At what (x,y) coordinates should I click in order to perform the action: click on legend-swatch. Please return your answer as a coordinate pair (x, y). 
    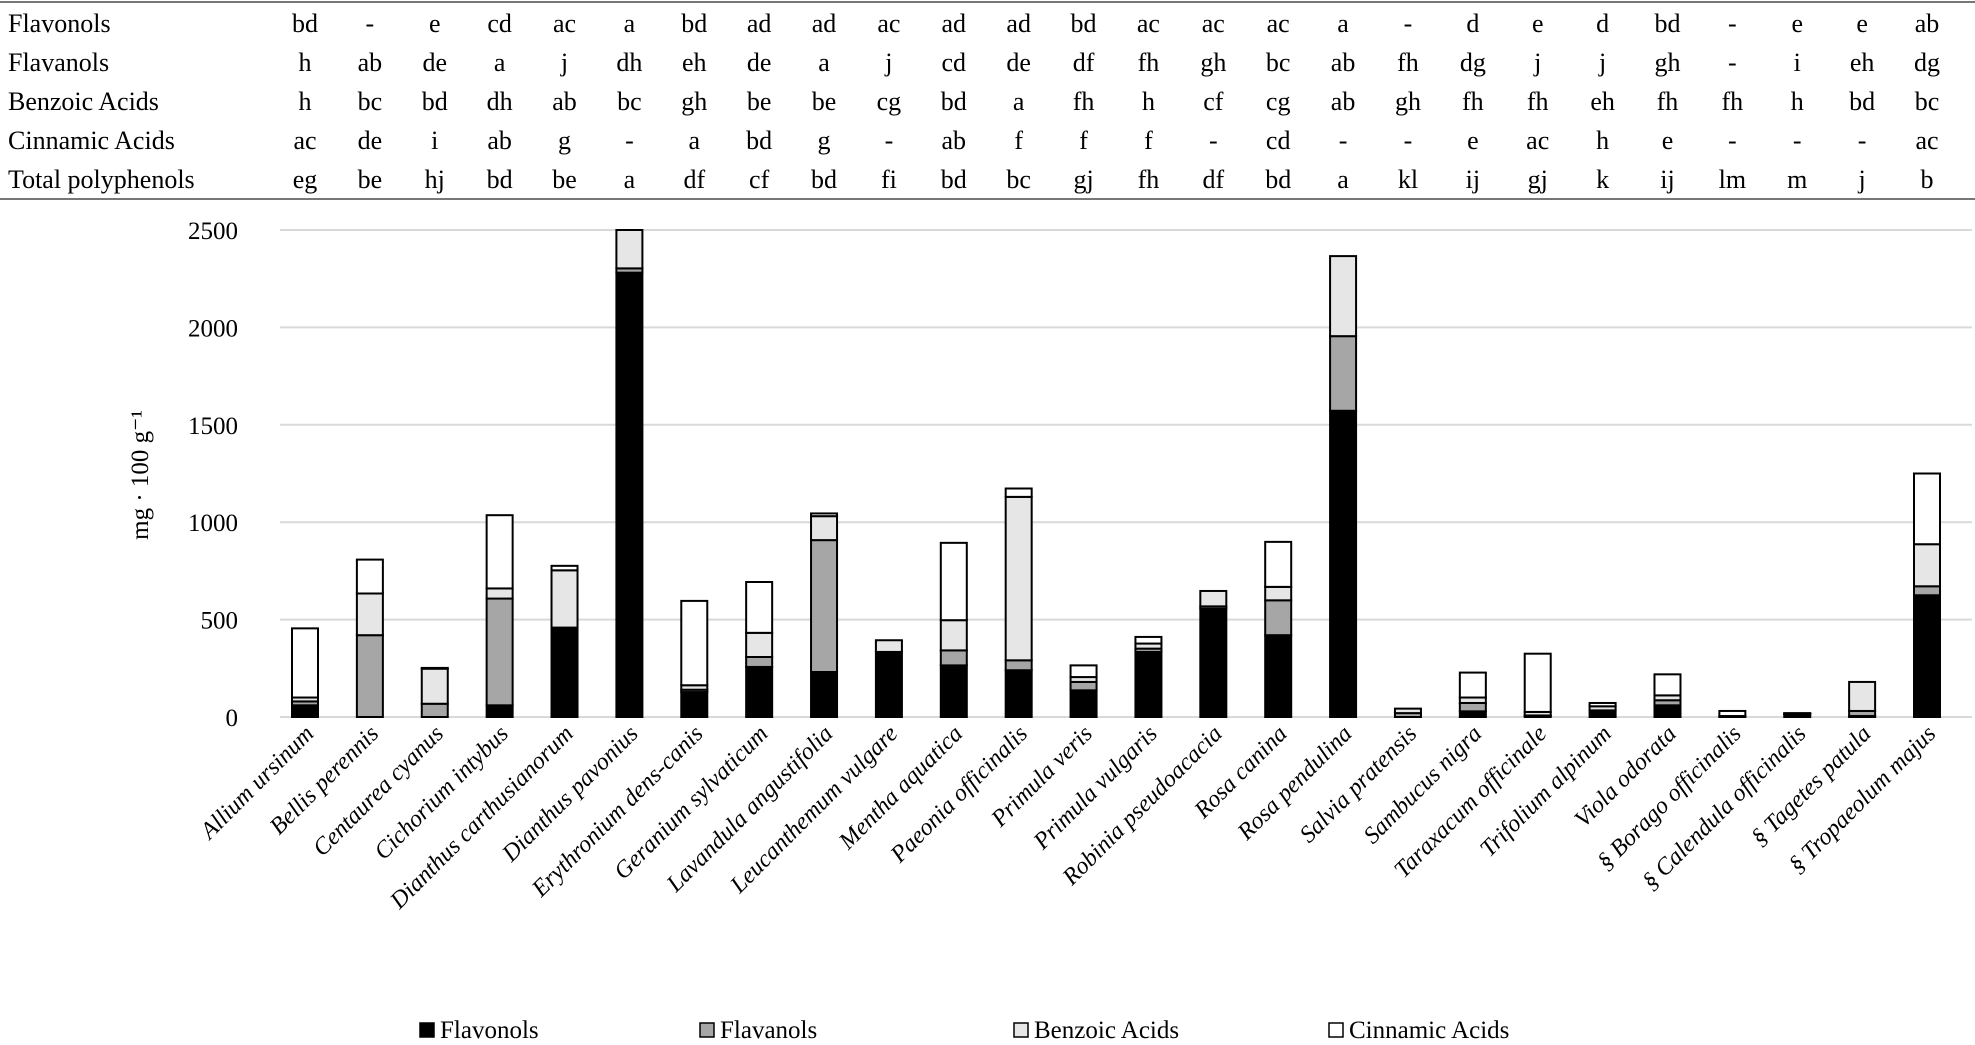
    Looking at the image, I should click on (707, 1030).